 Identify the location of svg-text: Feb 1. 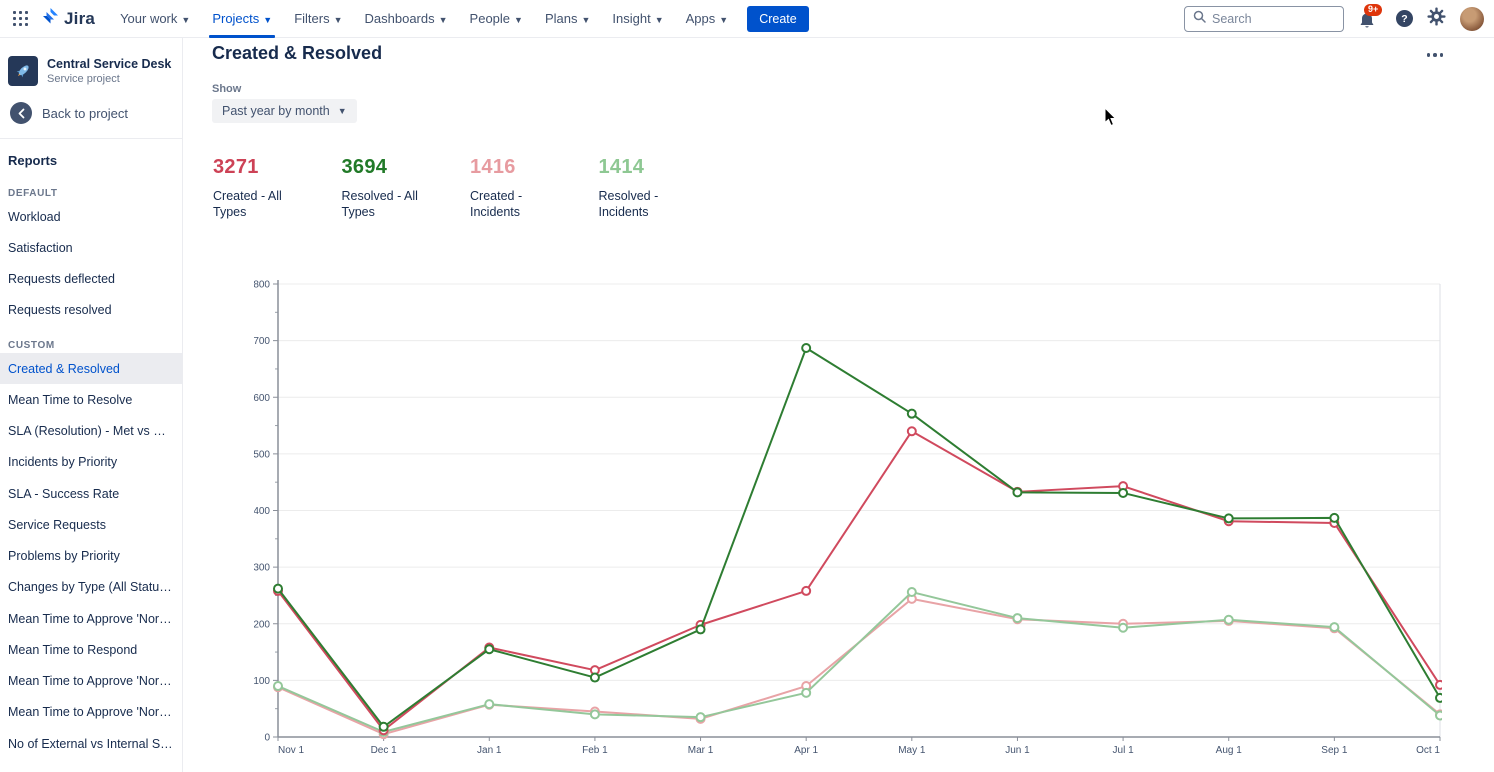
(595, 750).